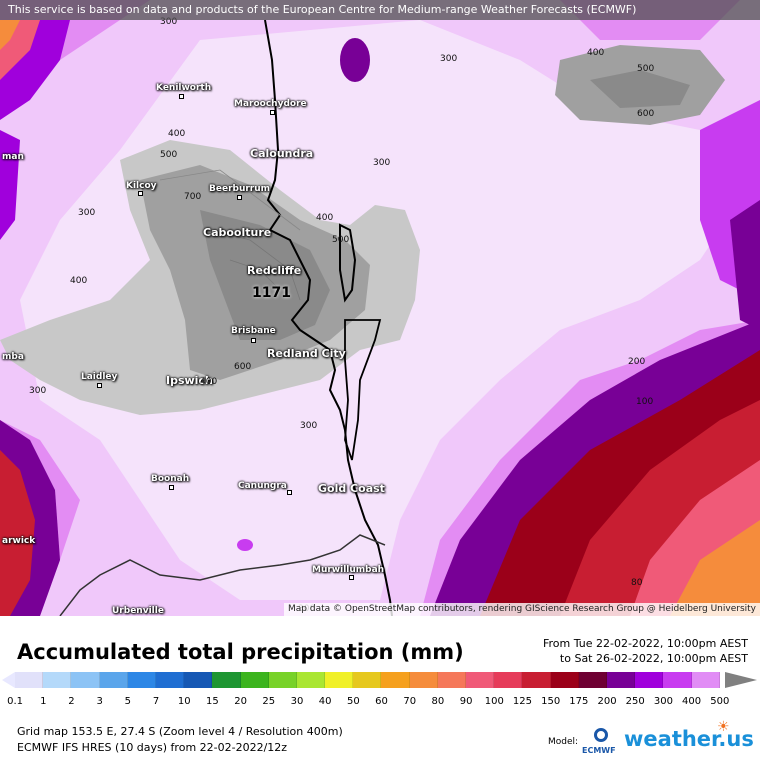  What do you see at coordinates (262, 486) in the screenshot?
I see `city-canungra: Canungra` at bounding box center [262, 486].